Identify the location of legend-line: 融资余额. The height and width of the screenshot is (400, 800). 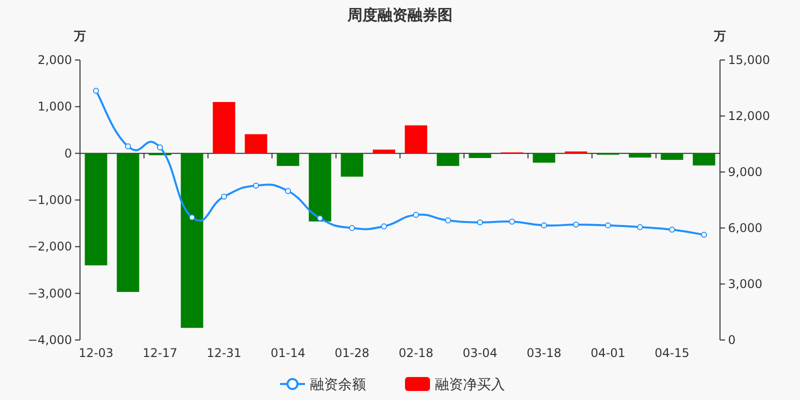
(323, 385).